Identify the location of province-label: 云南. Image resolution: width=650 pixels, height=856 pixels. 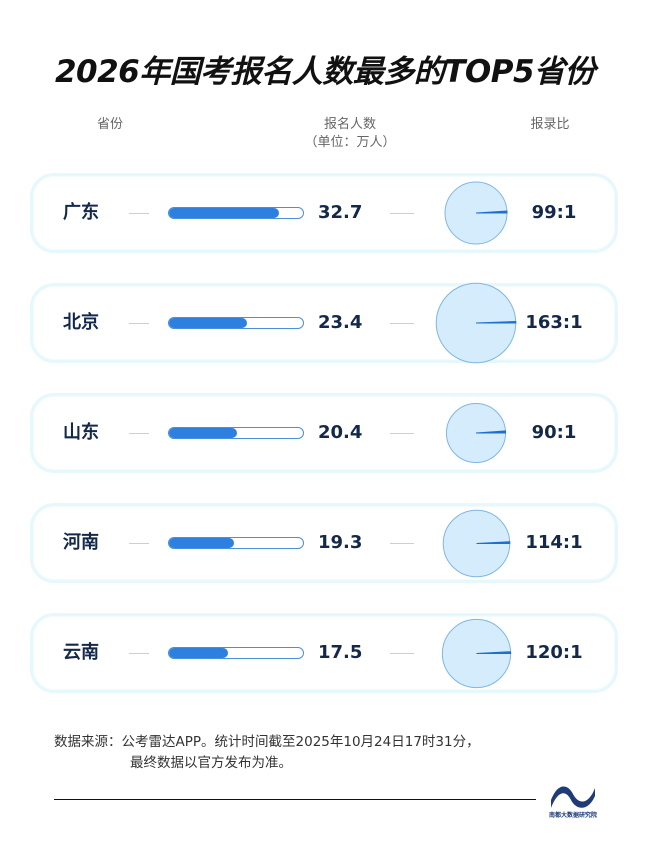
(81, 652).